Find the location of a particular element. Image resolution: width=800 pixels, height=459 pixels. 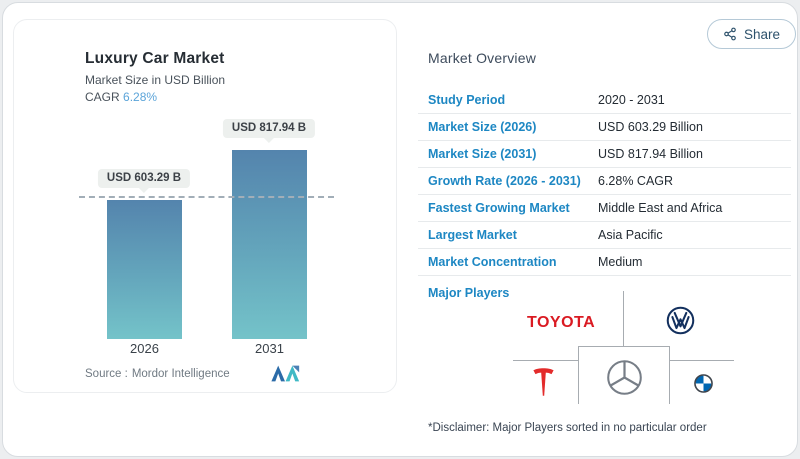

bar-value-callout-2026: USD 603.29 B is located at coordinates (144, 180).